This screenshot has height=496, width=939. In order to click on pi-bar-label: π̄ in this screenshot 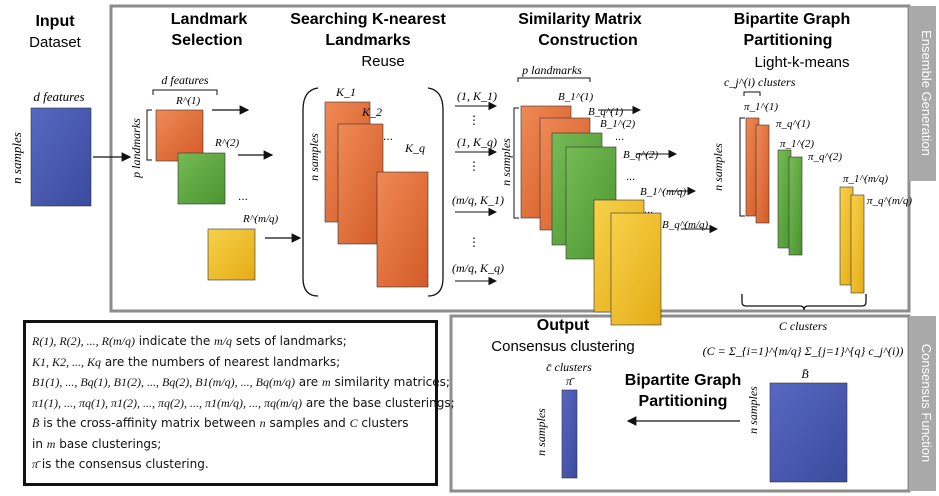, I will do `click(570, 381)`.